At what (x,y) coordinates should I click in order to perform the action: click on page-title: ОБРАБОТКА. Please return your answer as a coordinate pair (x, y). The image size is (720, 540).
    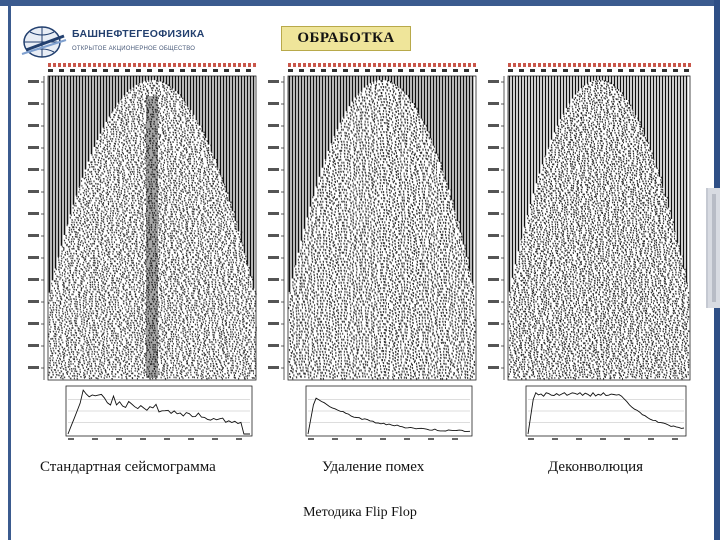
    Looking at the image, I should click on (346, 38).